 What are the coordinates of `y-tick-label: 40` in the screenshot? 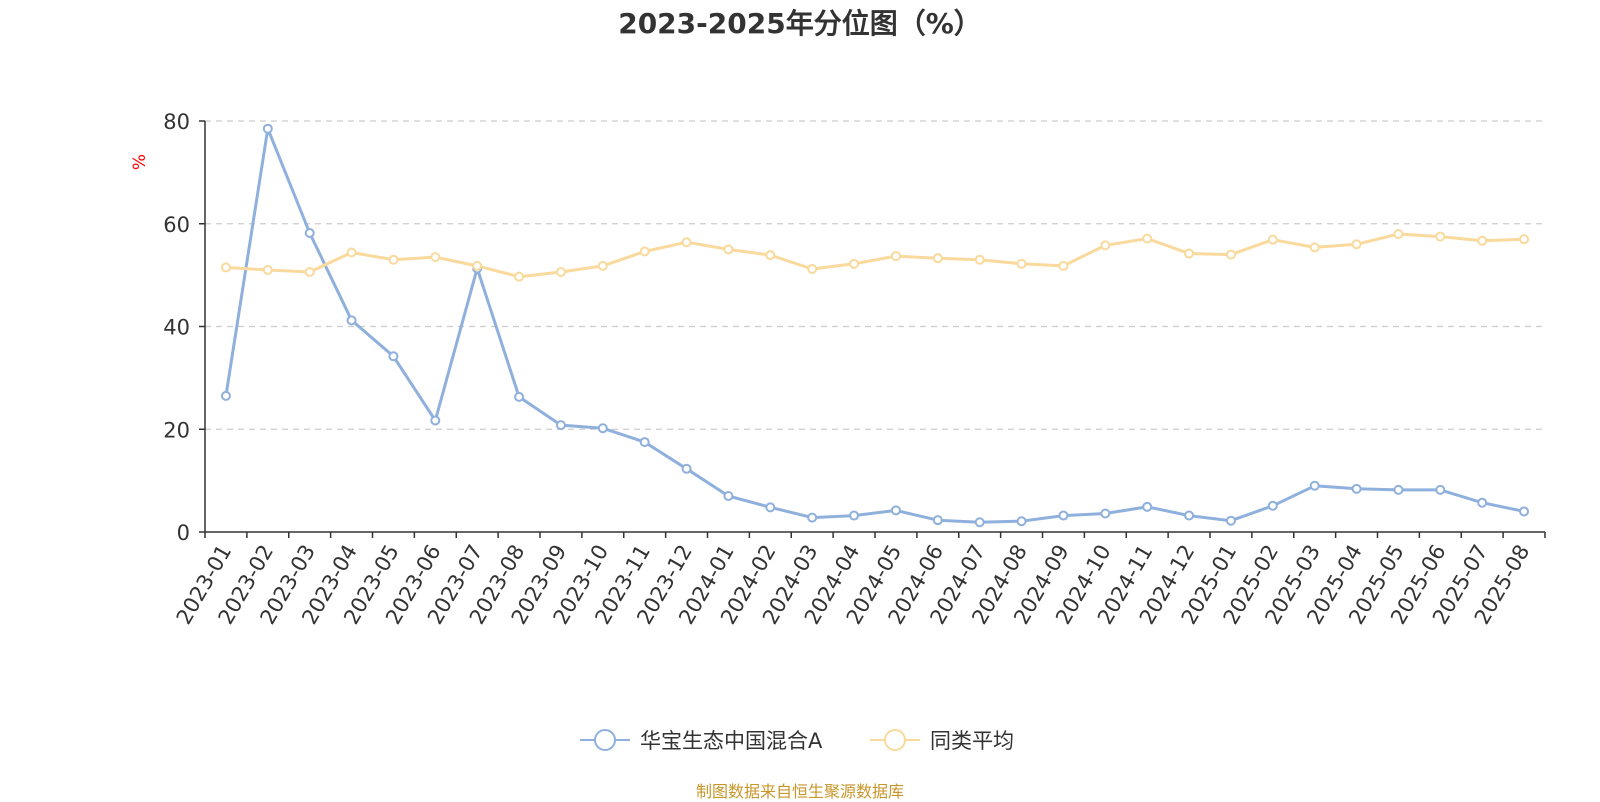 It's located at (176, 328).